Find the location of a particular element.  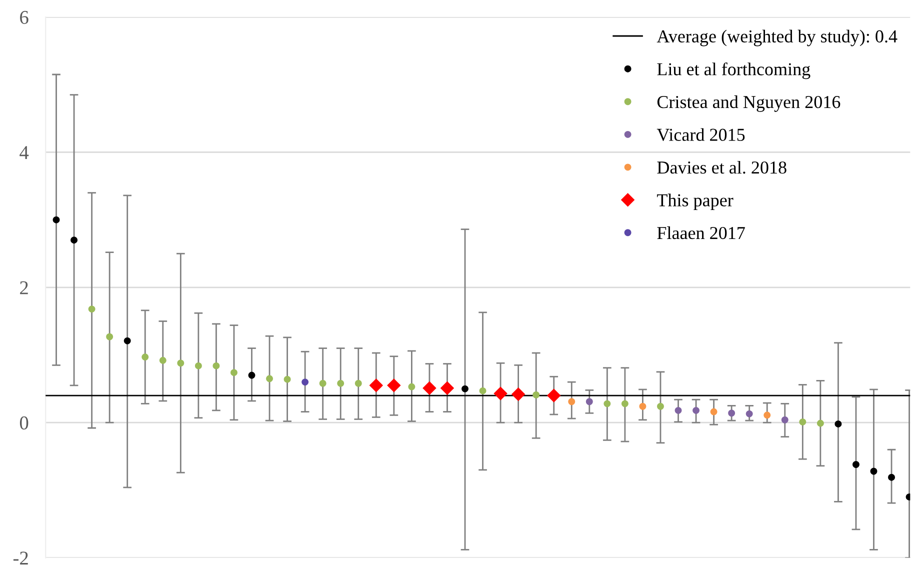

legend-label: Average (weighted by study): 0.4 is located at coordinates (777, 38).